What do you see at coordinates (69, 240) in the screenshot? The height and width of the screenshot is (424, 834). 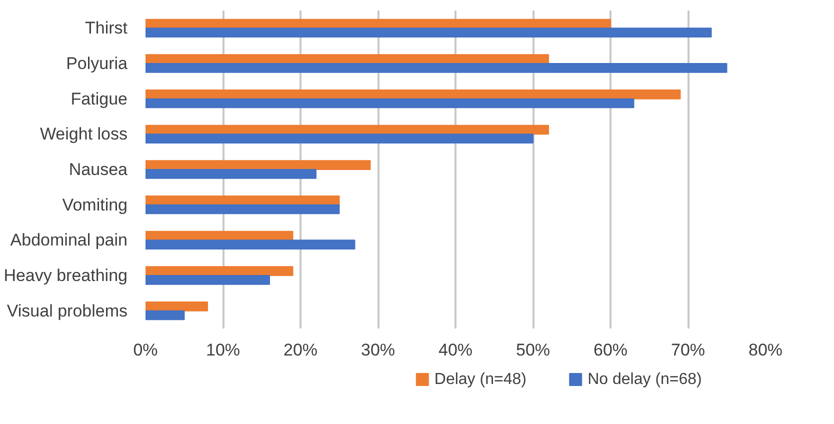 I see `y-tick-label: Abdominal pain` at bounding box center [69, 240].